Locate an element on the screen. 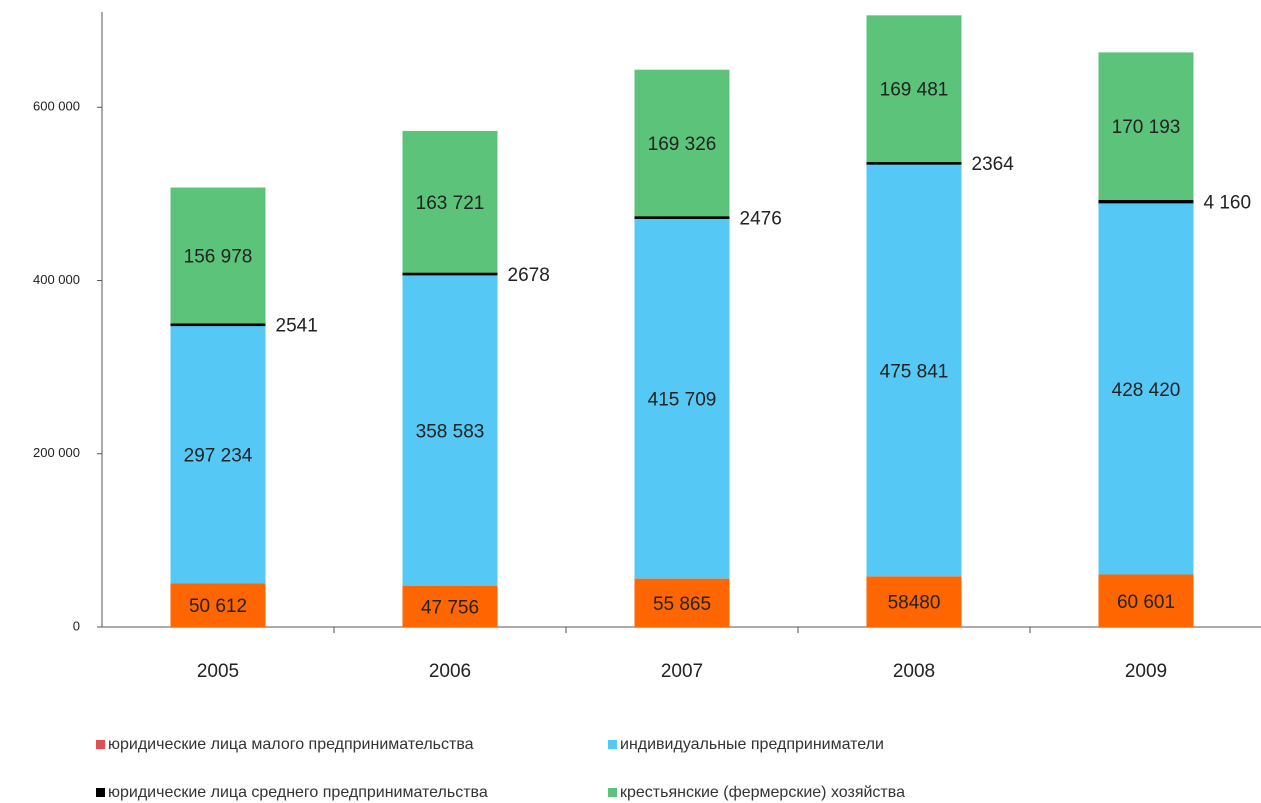 The width and height of the screenshot is (1261, 803). legend-label: индивидуальные предприниматели is located at coordinates (752, 744).